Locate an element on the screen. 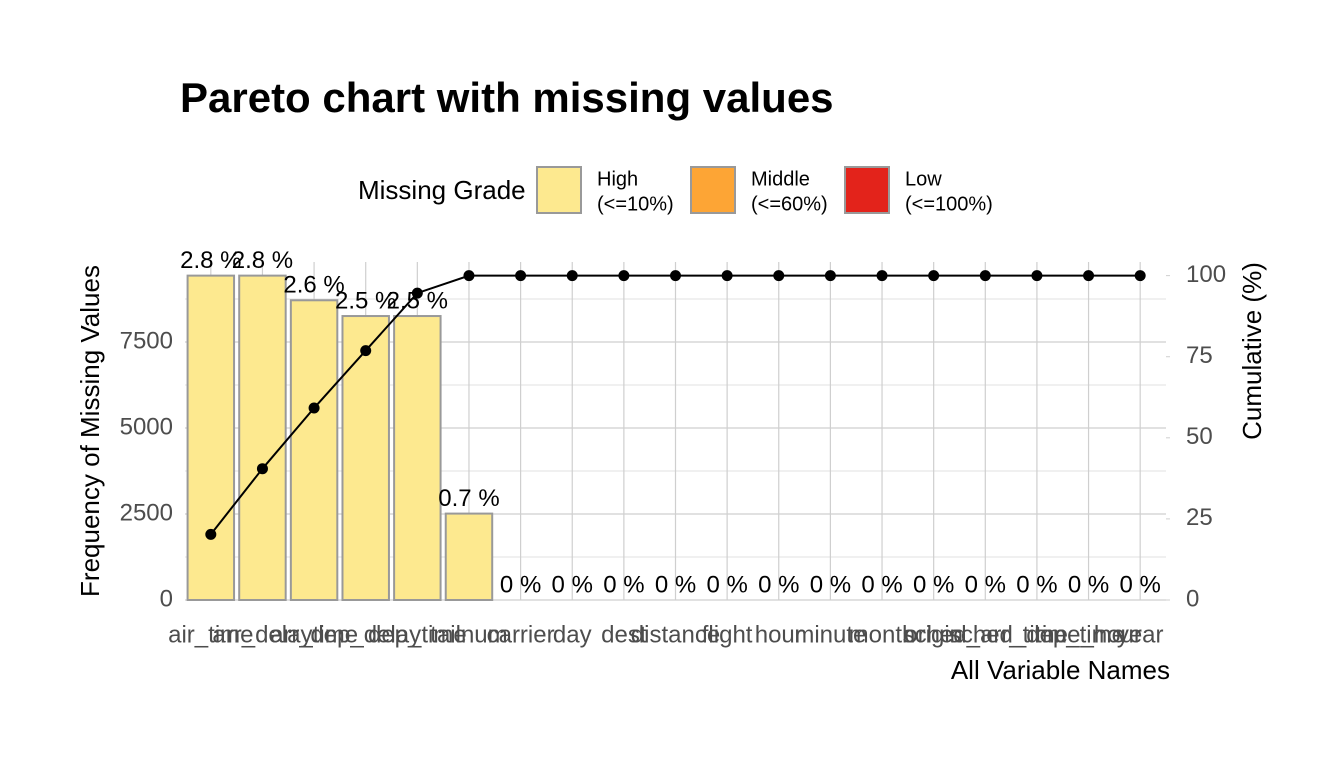  x-tick-label: carrier is located at coordinates (521, 634).